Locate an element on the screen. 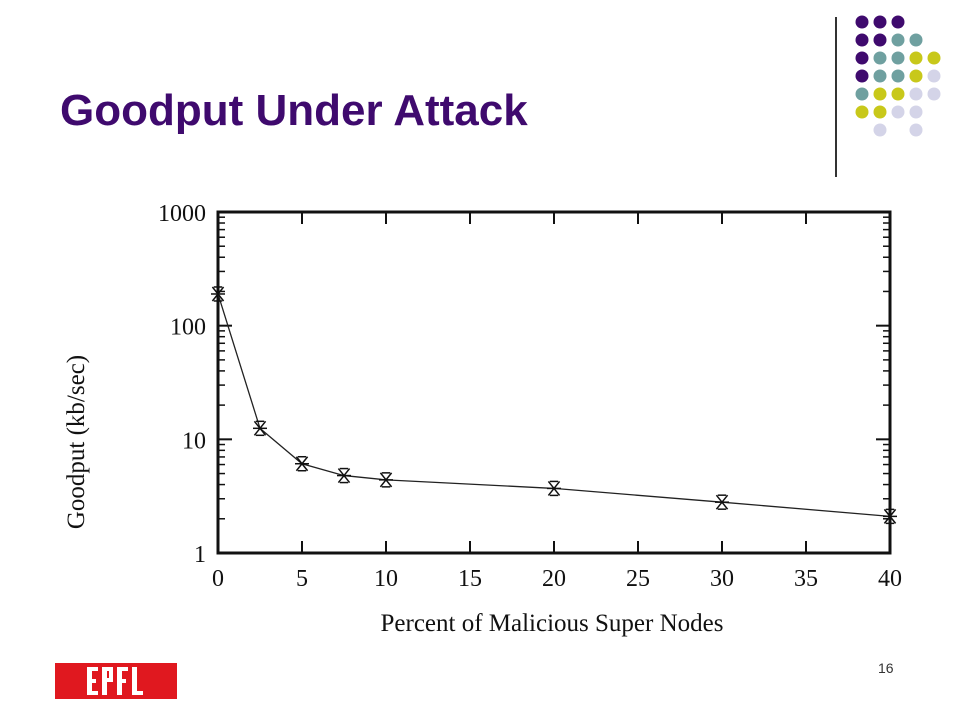 This screenshot has height=720, width=960. page-number: 16 is located at coordinates (886, 668).